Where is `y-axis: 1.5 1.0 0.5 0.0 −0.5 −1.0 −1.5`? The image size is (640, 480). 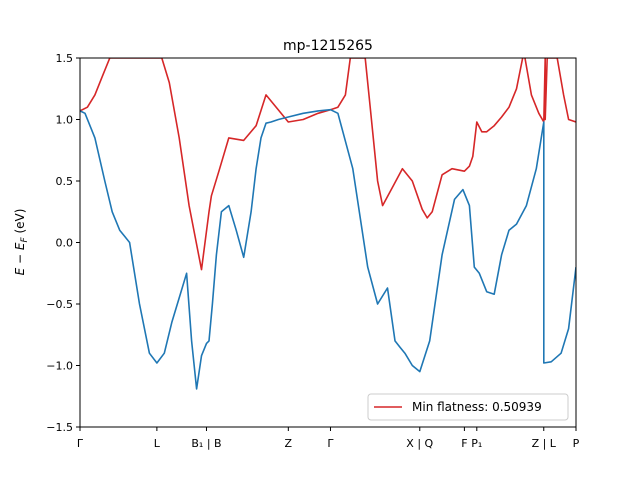
y-axis: 1.5 1.0 0.5 0.0 −0.5 −1.0 −1.5 is located at coordinates (63, 243).